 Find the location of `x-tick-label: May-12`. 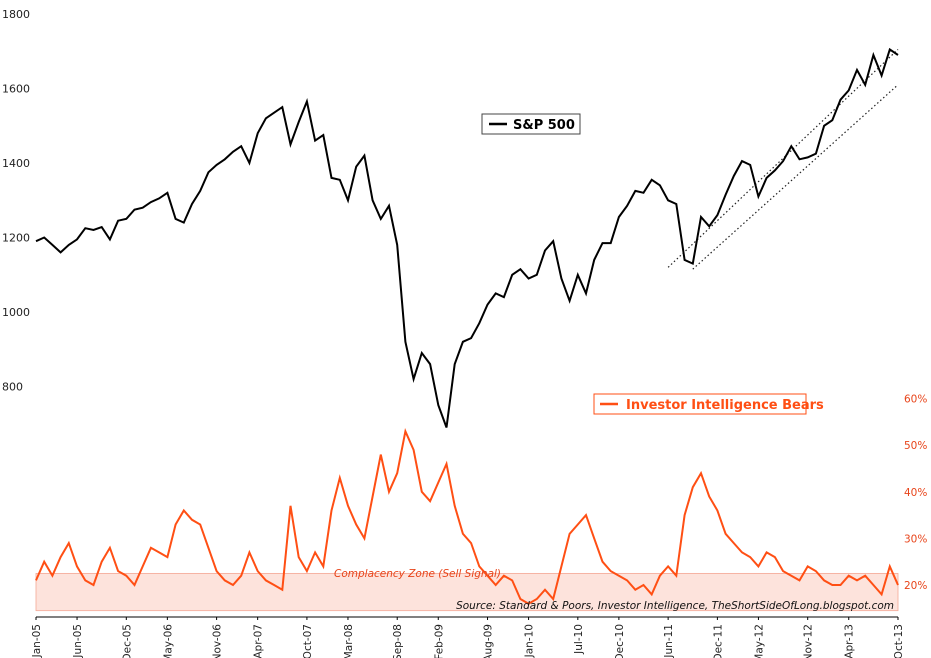

x-tick-label: May-12 is located at coordinates (759, 641).